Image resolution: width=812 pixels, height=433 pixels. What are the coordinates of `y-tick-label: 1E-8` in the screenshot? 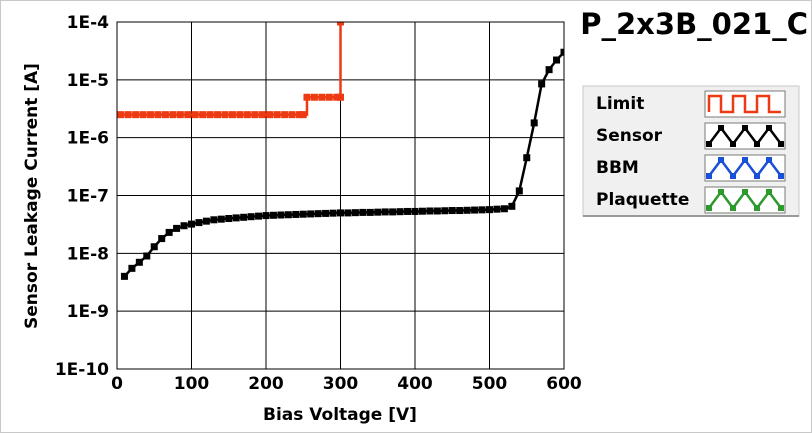 It's located at (88, 254).